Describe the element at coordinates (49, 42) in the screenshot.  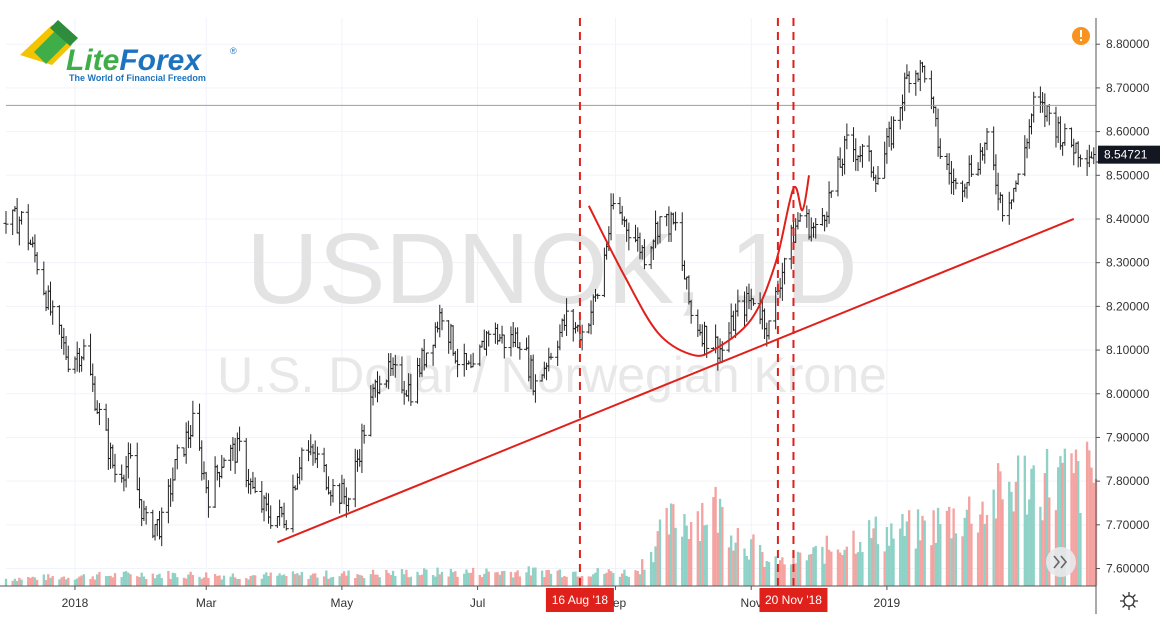
I see `logo-mark-icon` at that location.